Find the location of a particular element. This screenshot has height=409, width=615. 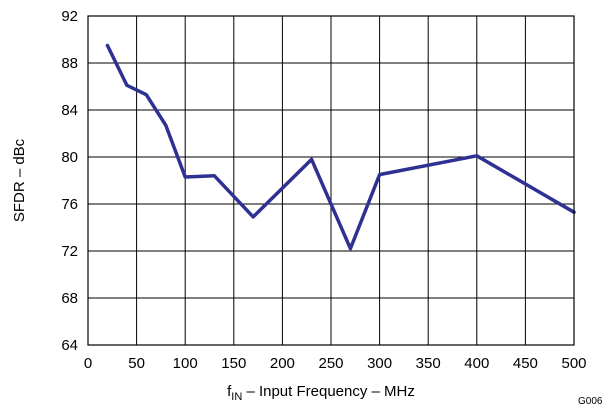

y-tick-label: 80 is located at coordinates (69, 157).